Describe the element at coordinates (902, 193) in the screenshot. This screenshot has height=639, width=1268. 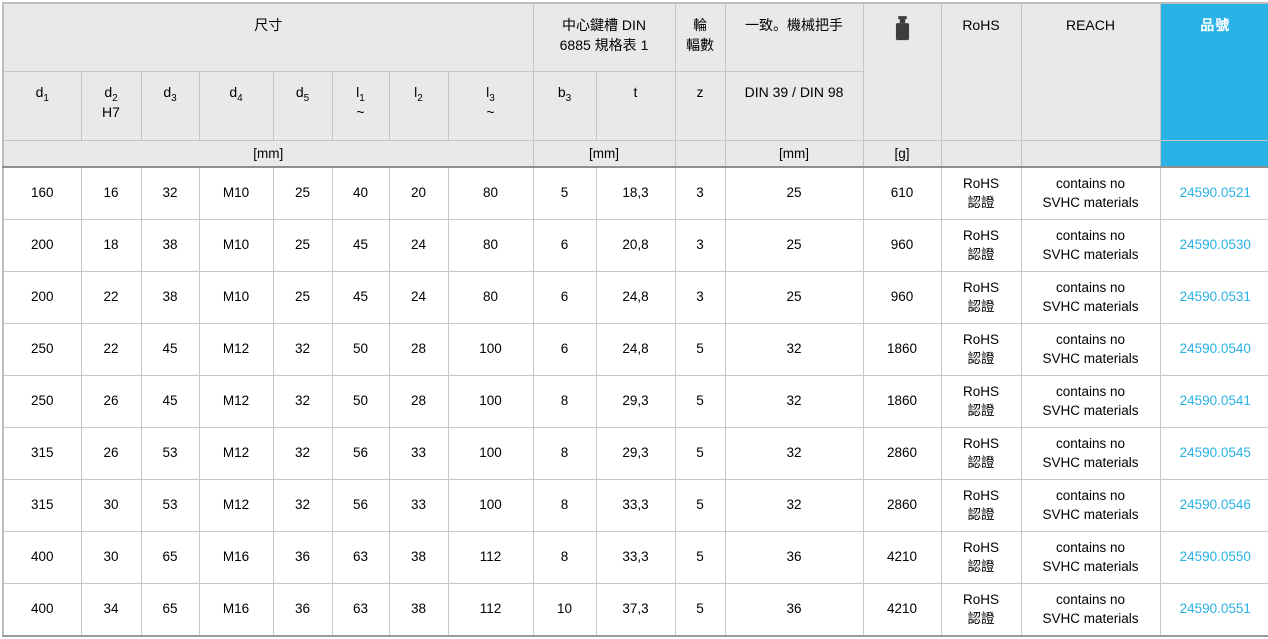
I see `cell-weight-g: 610` at that location.